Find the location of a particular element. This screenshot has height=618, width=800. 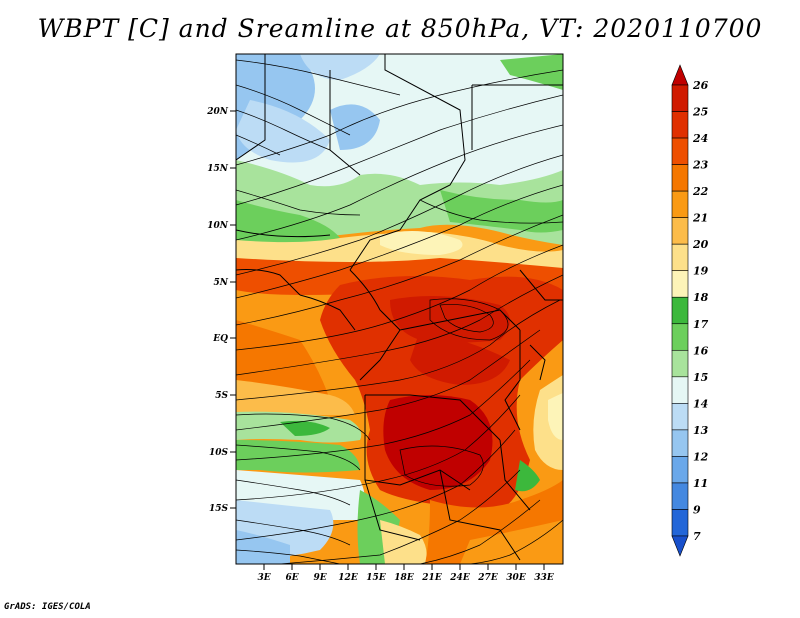

colorbar-label: 14 is located at coordinates (700, 403).